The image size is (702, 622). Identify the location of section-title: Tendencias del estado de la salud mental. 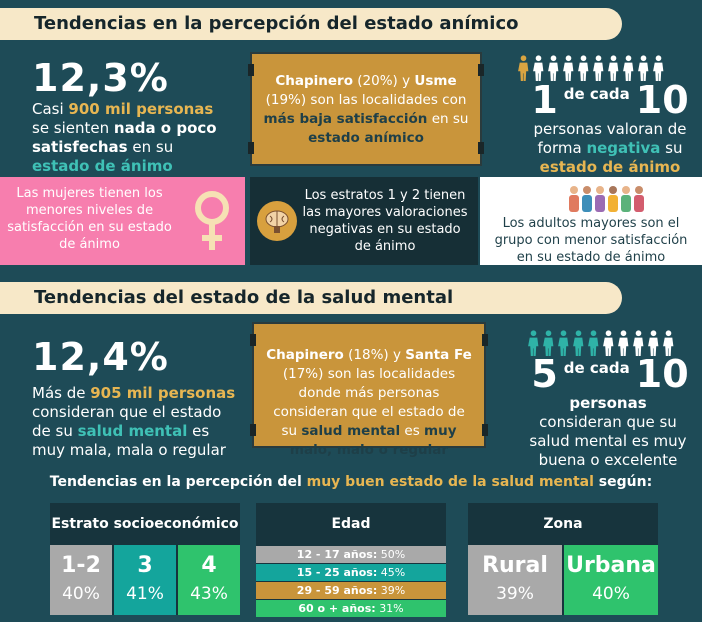
(311, 298).